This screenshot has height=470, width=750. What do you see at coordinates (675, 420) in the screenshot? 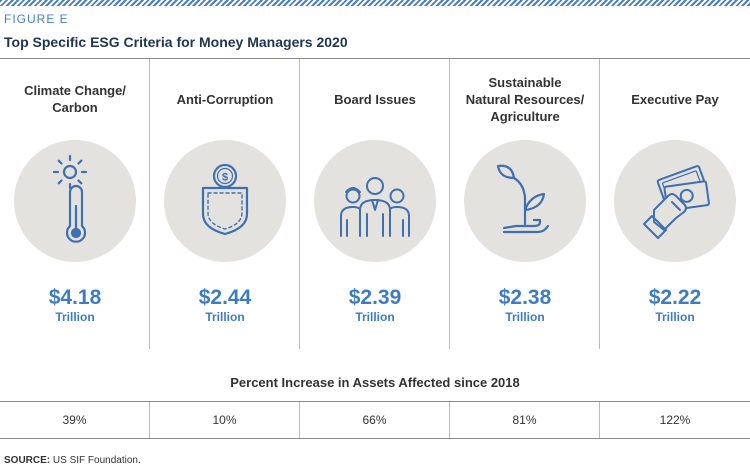
I see `percent-cell: 122%` at bounding box center [675, 420].